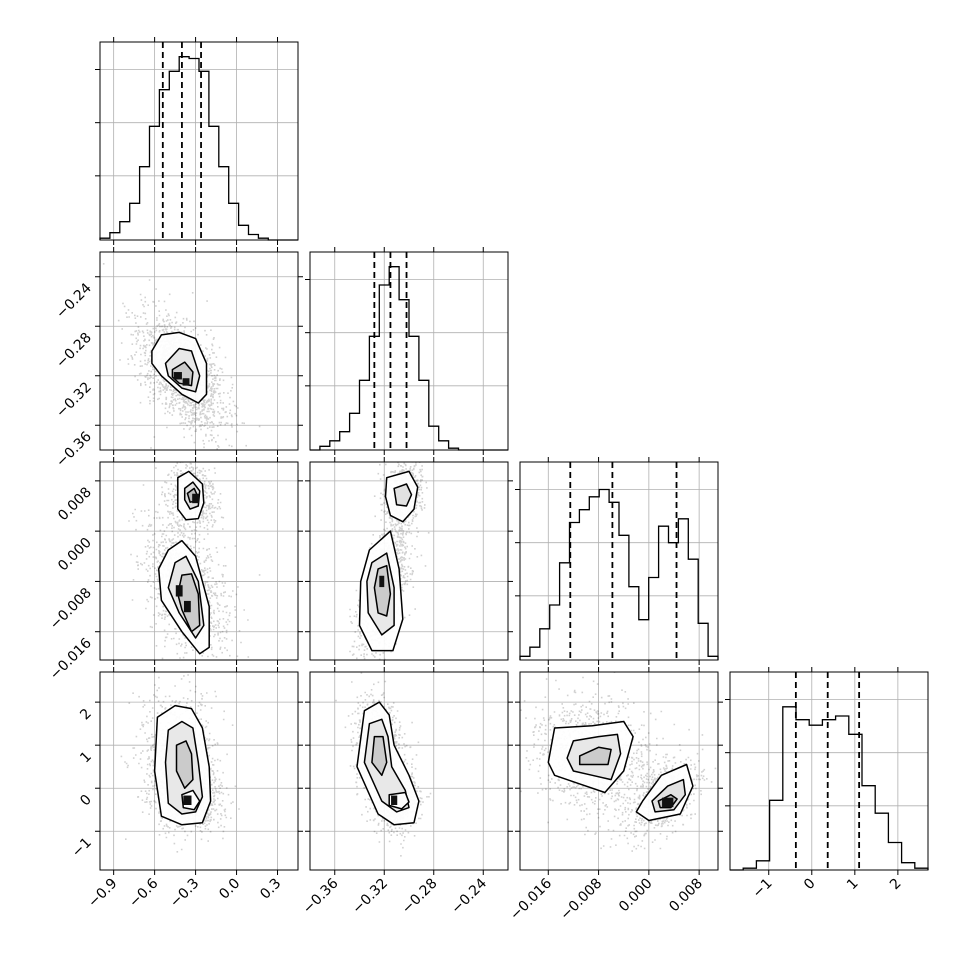 This screenshot has width=970, height=970. What do you see at coordinates (686, 896) in the screenshot?
I see `x-tick-label: 0.008` at bounding box center [686, 896].